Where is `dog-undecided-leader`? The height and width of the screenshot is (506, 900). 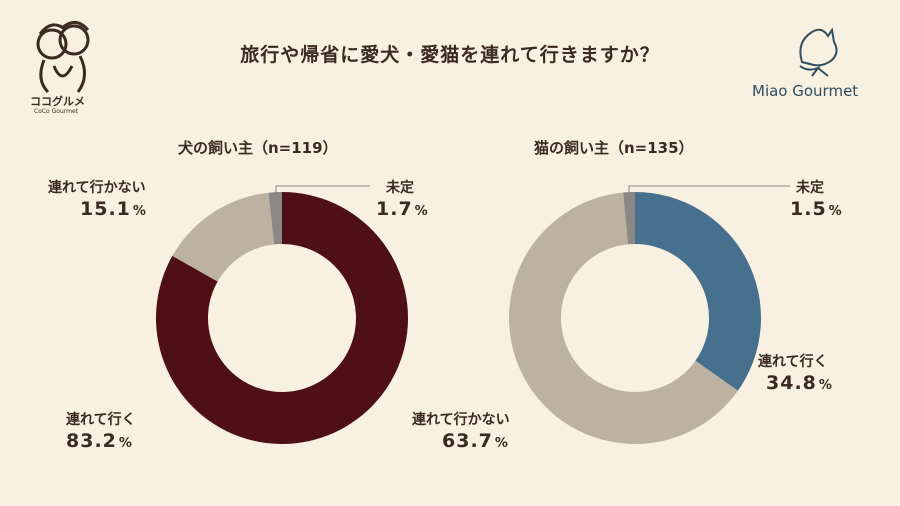 dog-undecided-leader is located at coordinates (322, 191).